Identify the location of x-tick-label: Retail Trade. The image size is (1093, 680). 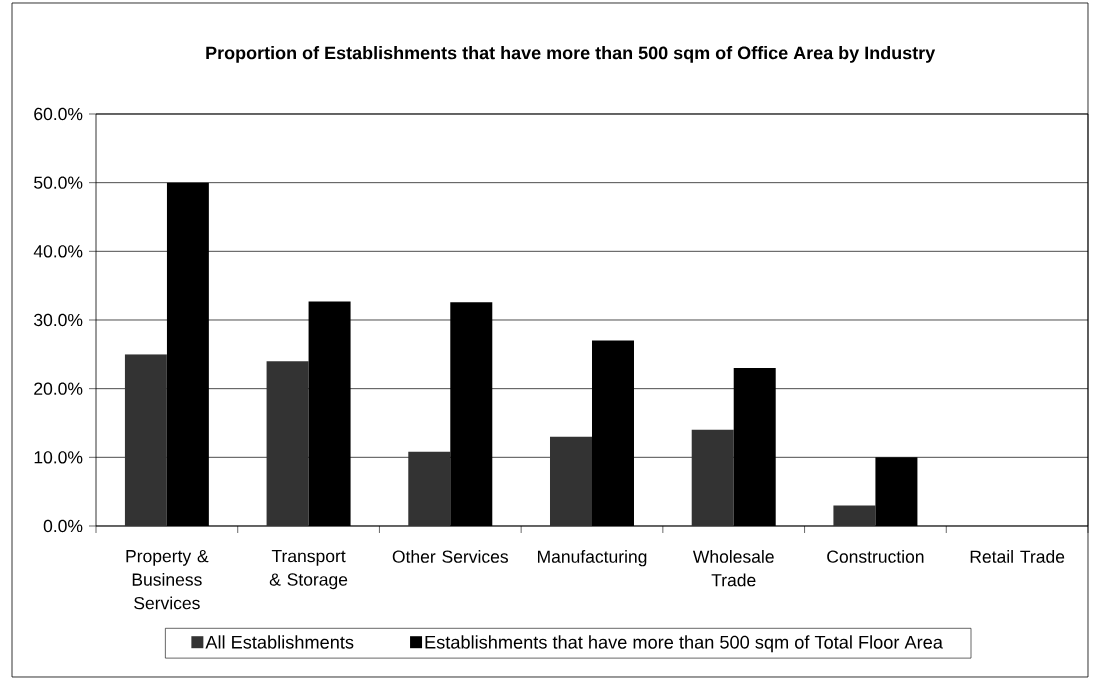
(1017, 556).